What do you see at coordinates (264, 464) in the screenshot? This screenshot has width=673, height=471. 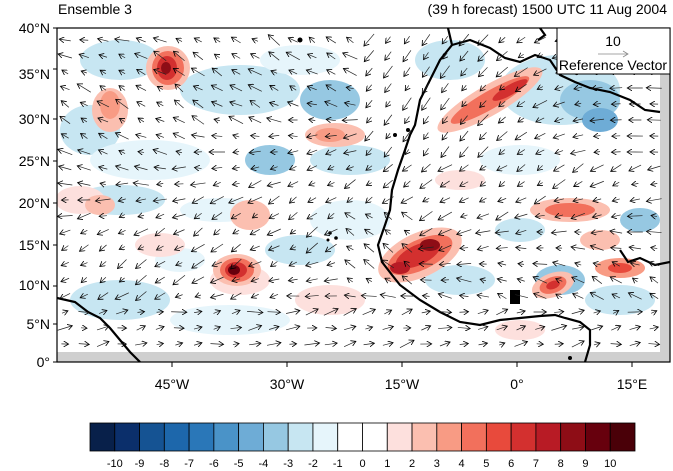 I see `colorbar-label: -4` at bounding box center [264, 464].